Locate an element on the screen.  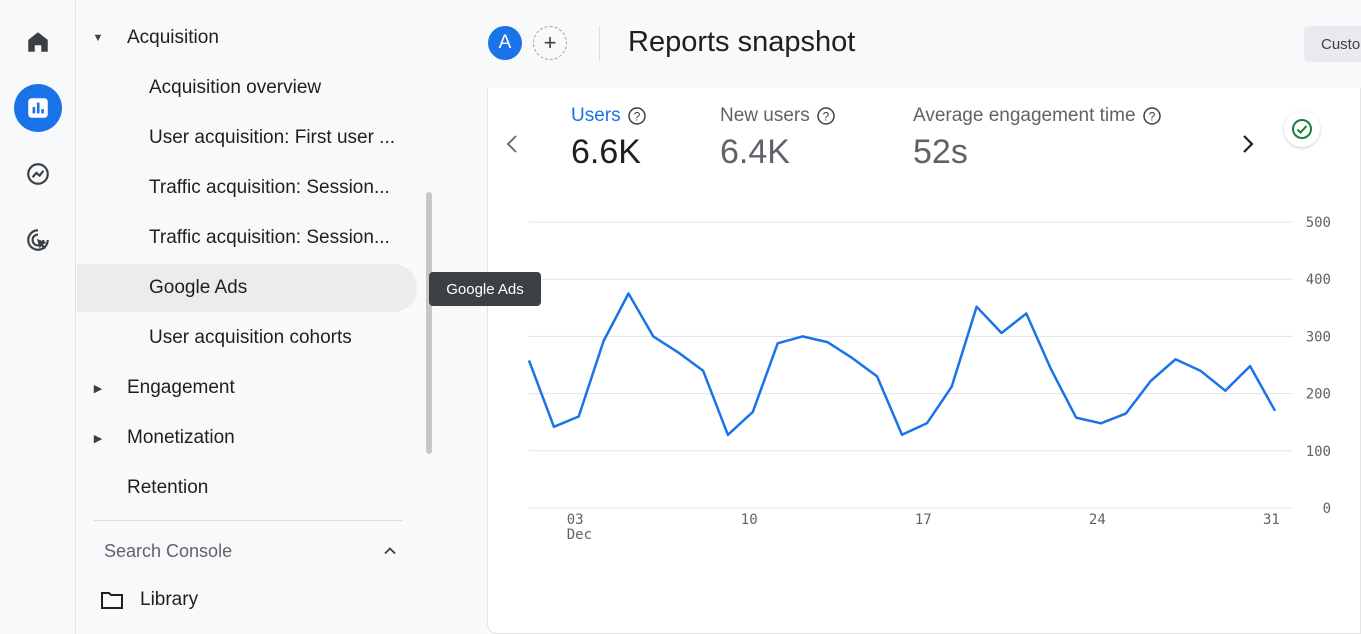
library-link: Library is located at coordinates (169, 599).